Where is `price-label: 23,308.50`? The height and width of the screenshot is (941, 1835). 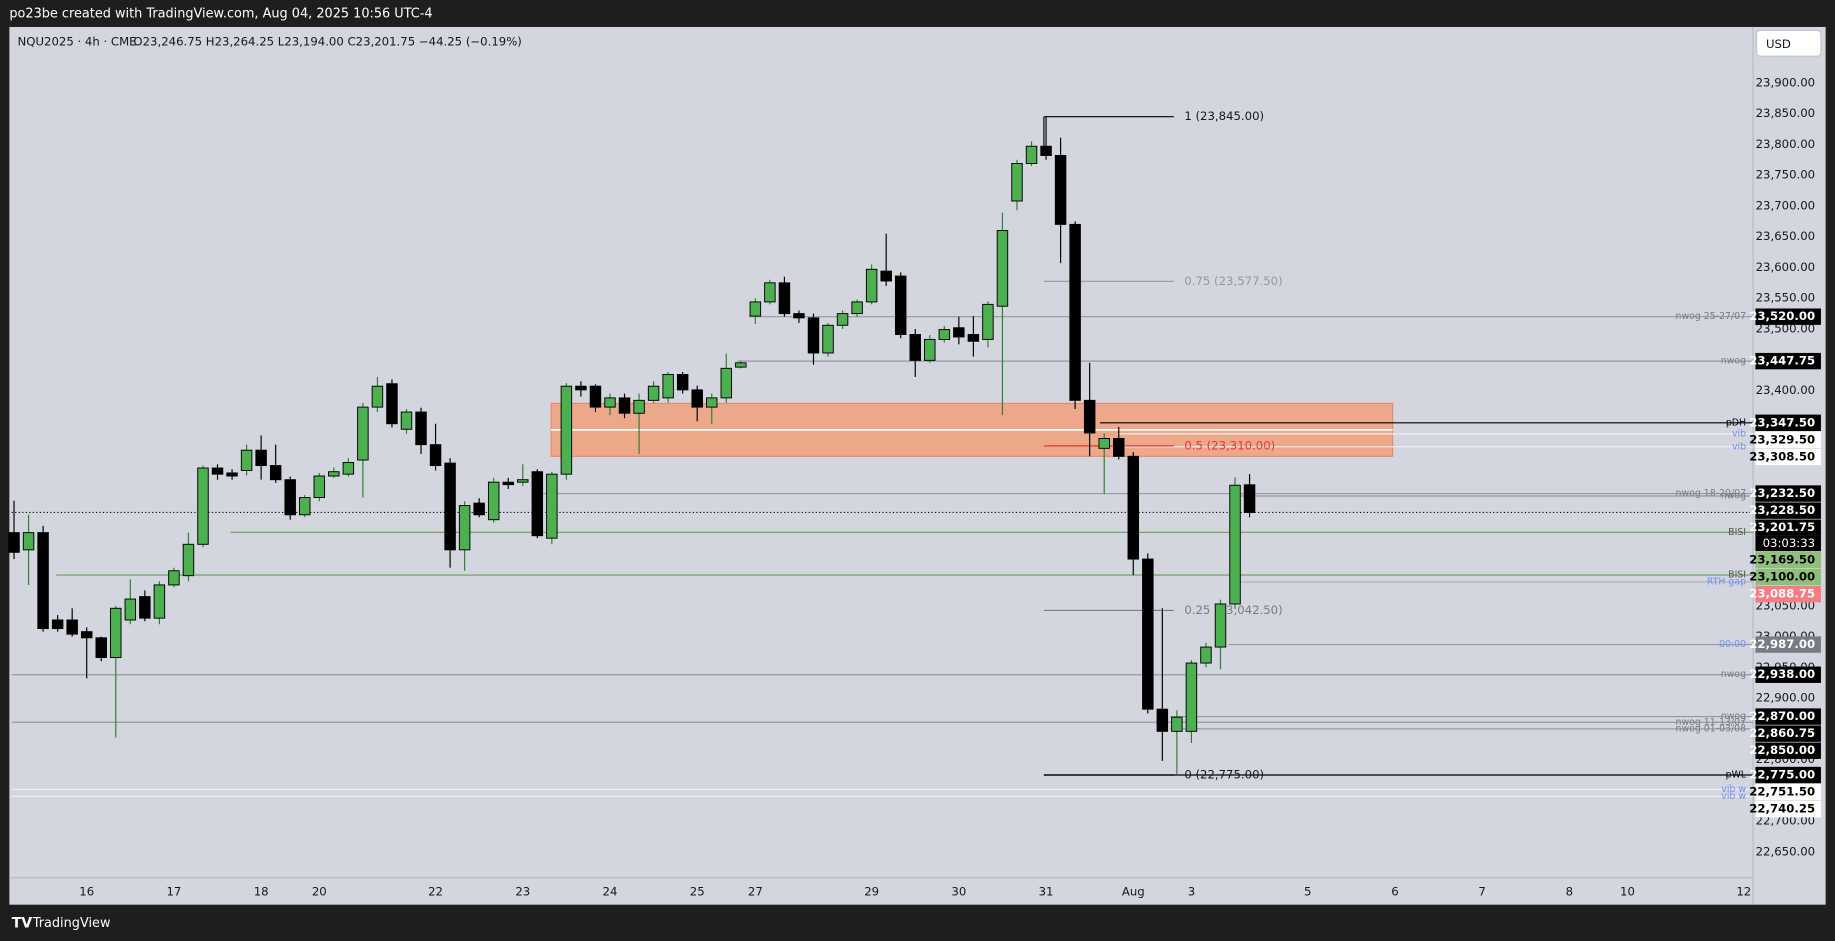
price-label: 23,308.50 is located at coordinates (1782, 456).